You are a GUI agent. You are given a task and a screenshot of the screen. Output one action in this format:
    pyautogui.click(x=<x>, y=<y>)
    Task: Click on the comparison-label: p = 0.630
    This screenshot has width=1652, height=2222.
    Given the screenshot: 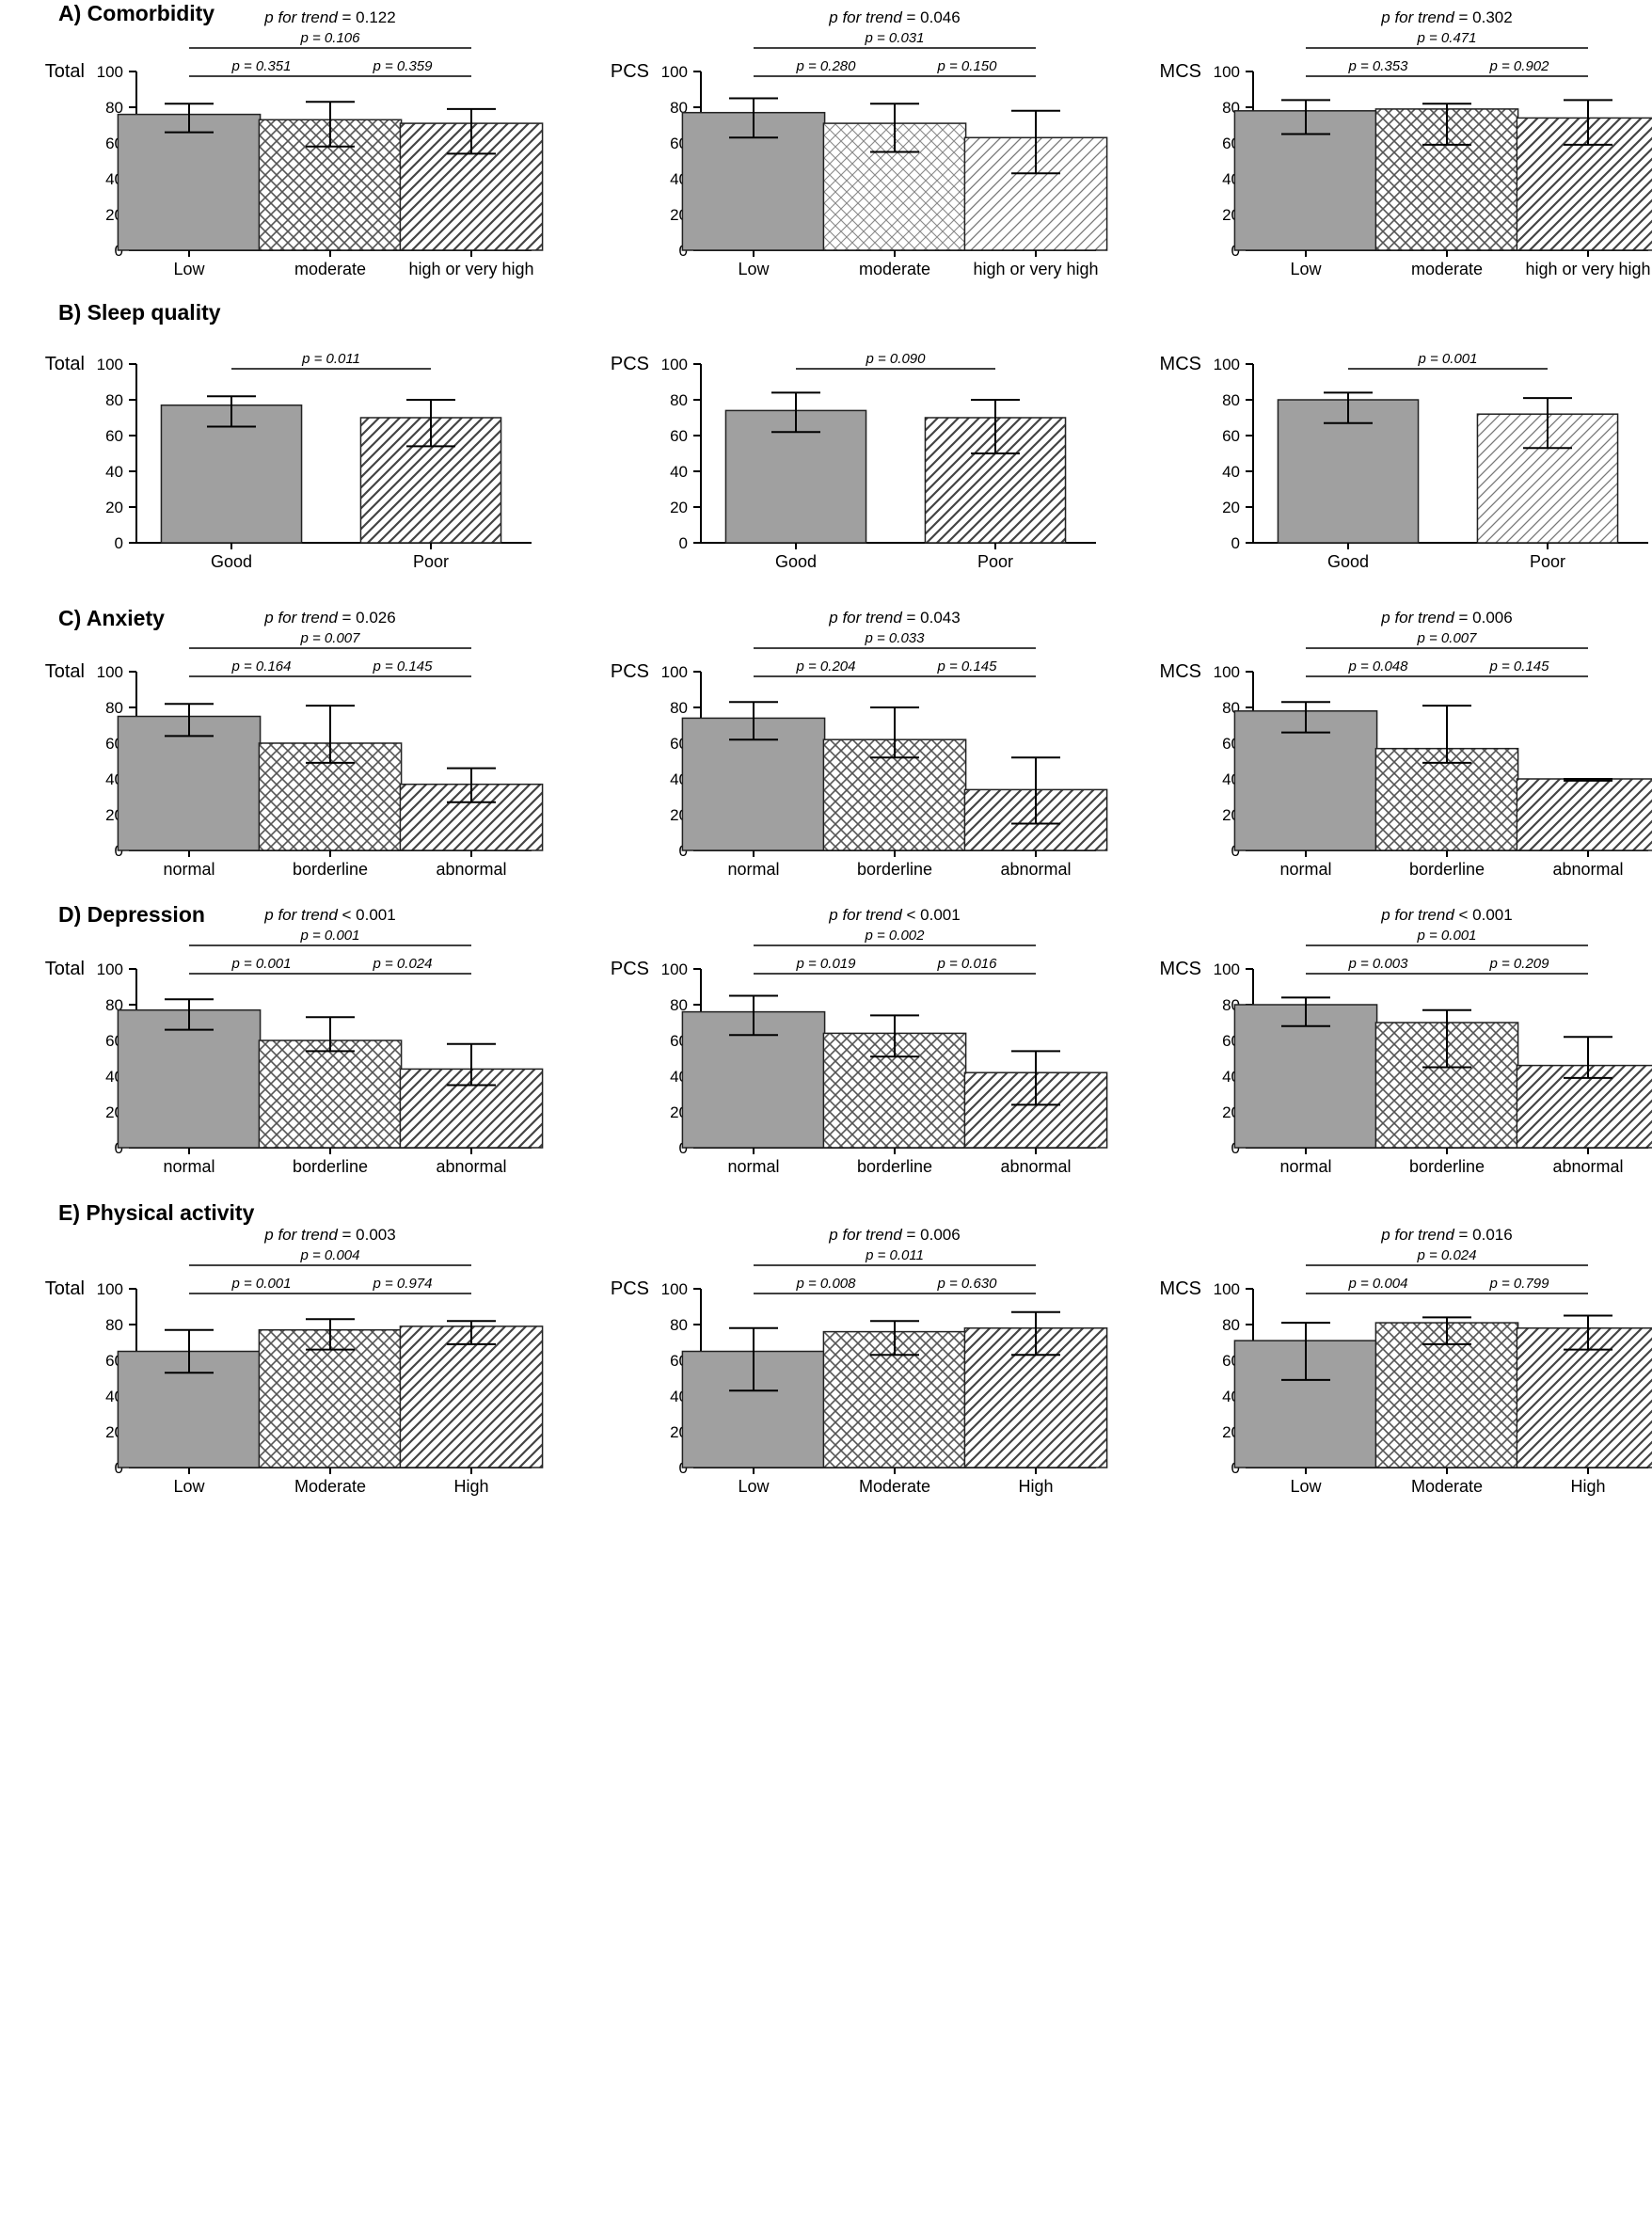 What is the action you would take?
    pyautogui.click(x=967, y=1284)
    